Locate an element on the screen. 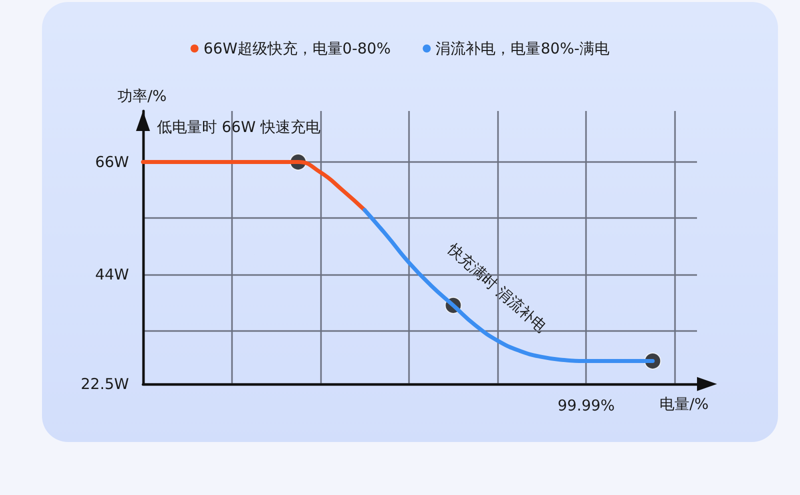  y-axis-title: 功率/% is located at coordinates (142, 96).